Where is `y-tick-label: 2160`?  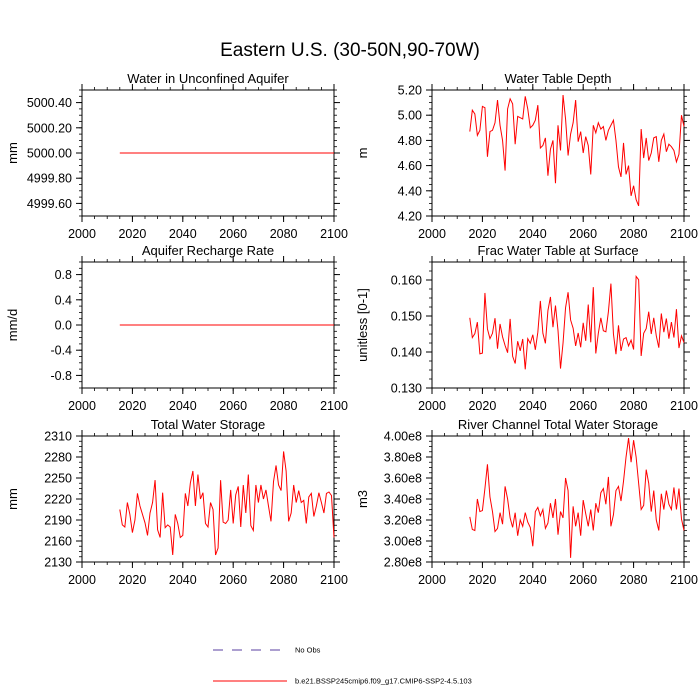
y-tick-label: 2160 is located at coordinates (58, 542).